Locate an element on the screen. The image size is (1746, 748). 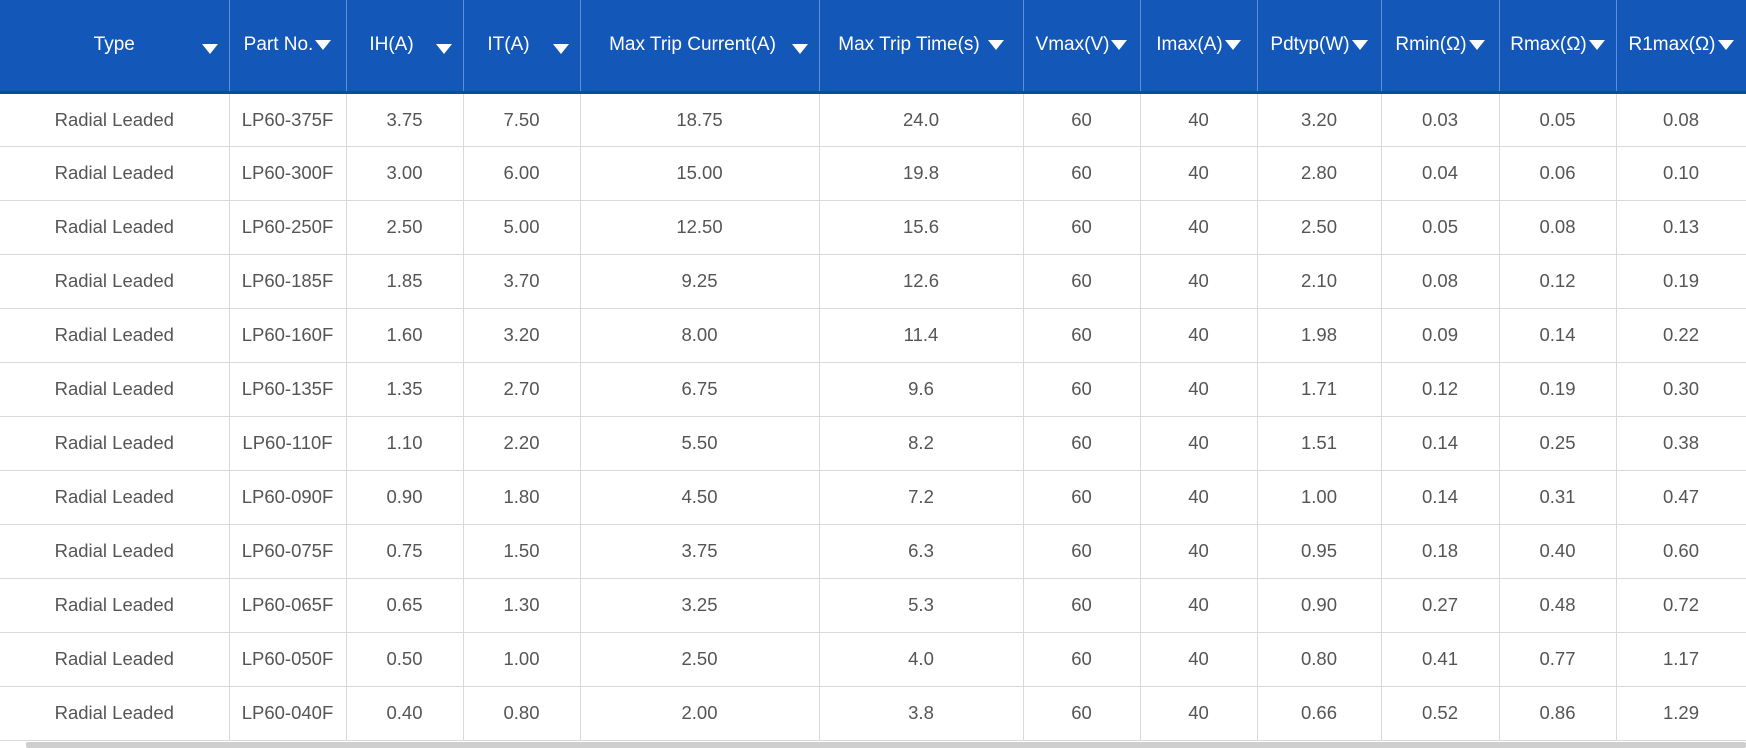
cell-rmin: 0.12 is located at coordinates (1440, 389).